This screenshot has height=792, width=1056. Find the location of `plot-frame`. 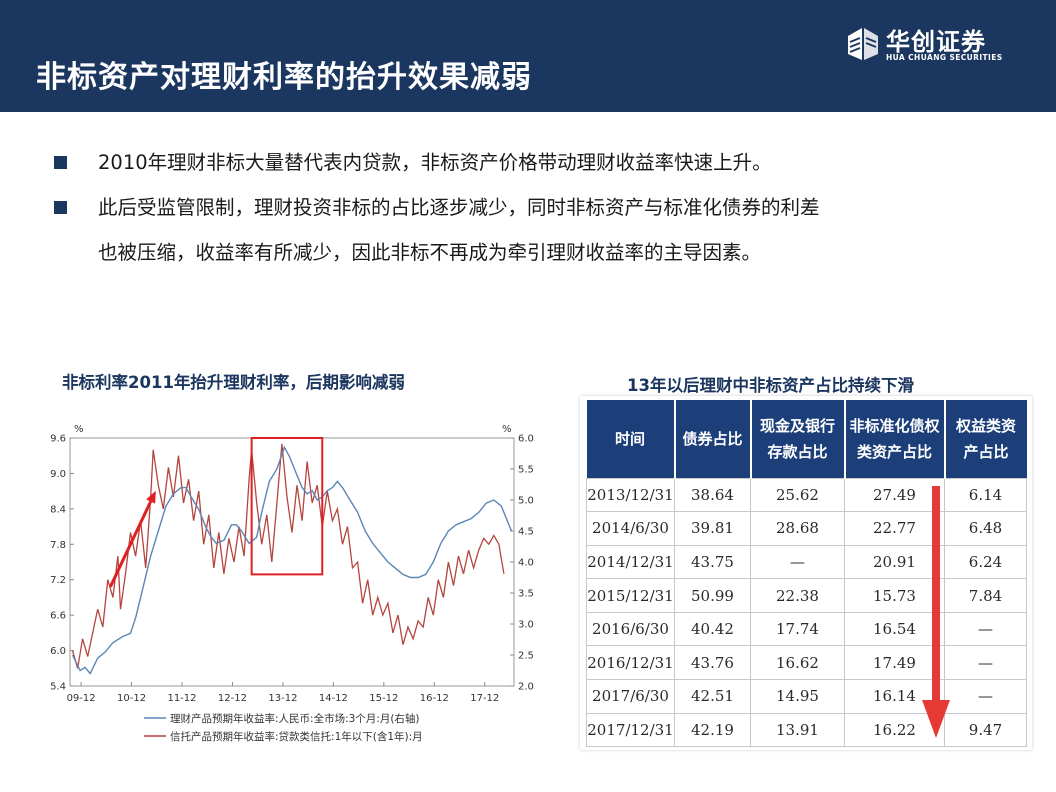

plot-frame is located at coordinates (292, 562).